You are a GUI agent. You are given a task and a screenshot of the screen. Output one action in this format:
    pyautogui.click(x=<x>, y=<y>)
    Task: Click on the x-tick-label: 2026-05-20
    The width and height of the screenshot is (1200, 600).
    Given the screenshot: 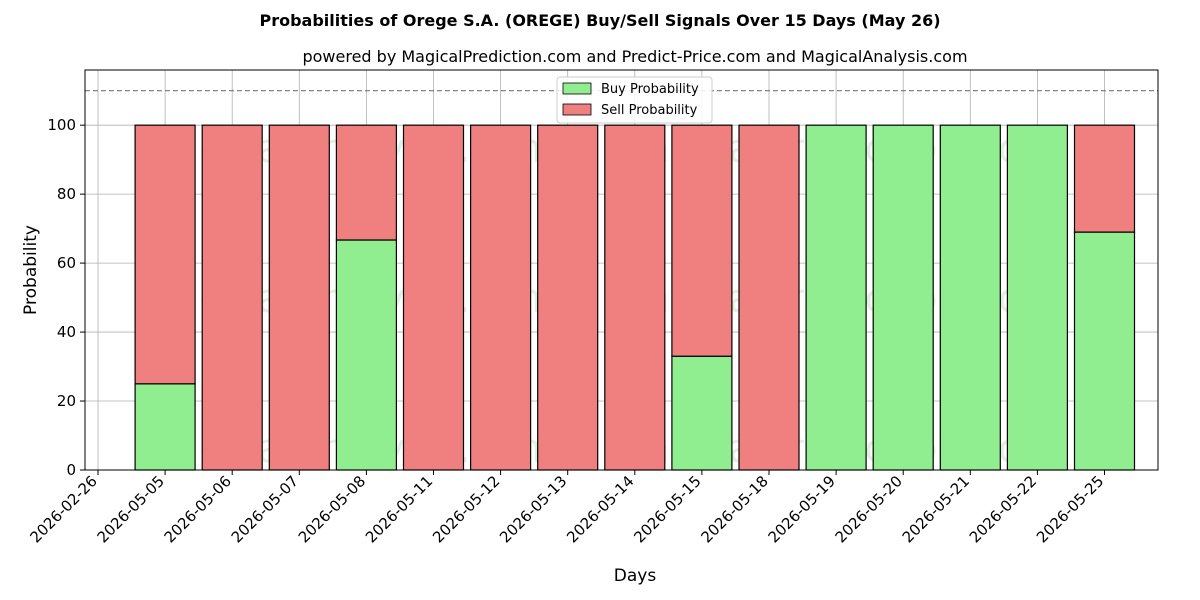 What is the action you would take?
    pyautogui.click(x=869, y=509)
    